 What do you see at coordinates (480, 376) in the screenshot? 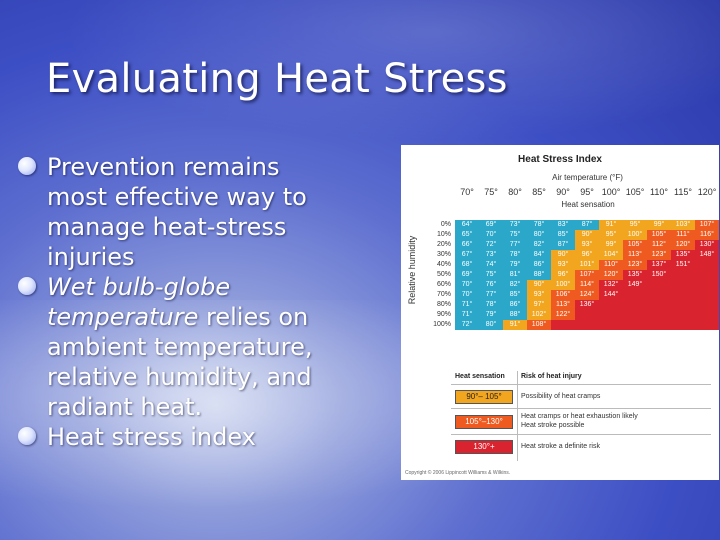
I see `legend-header-sensation: Heat sensation` at bounding box center [480, 376].